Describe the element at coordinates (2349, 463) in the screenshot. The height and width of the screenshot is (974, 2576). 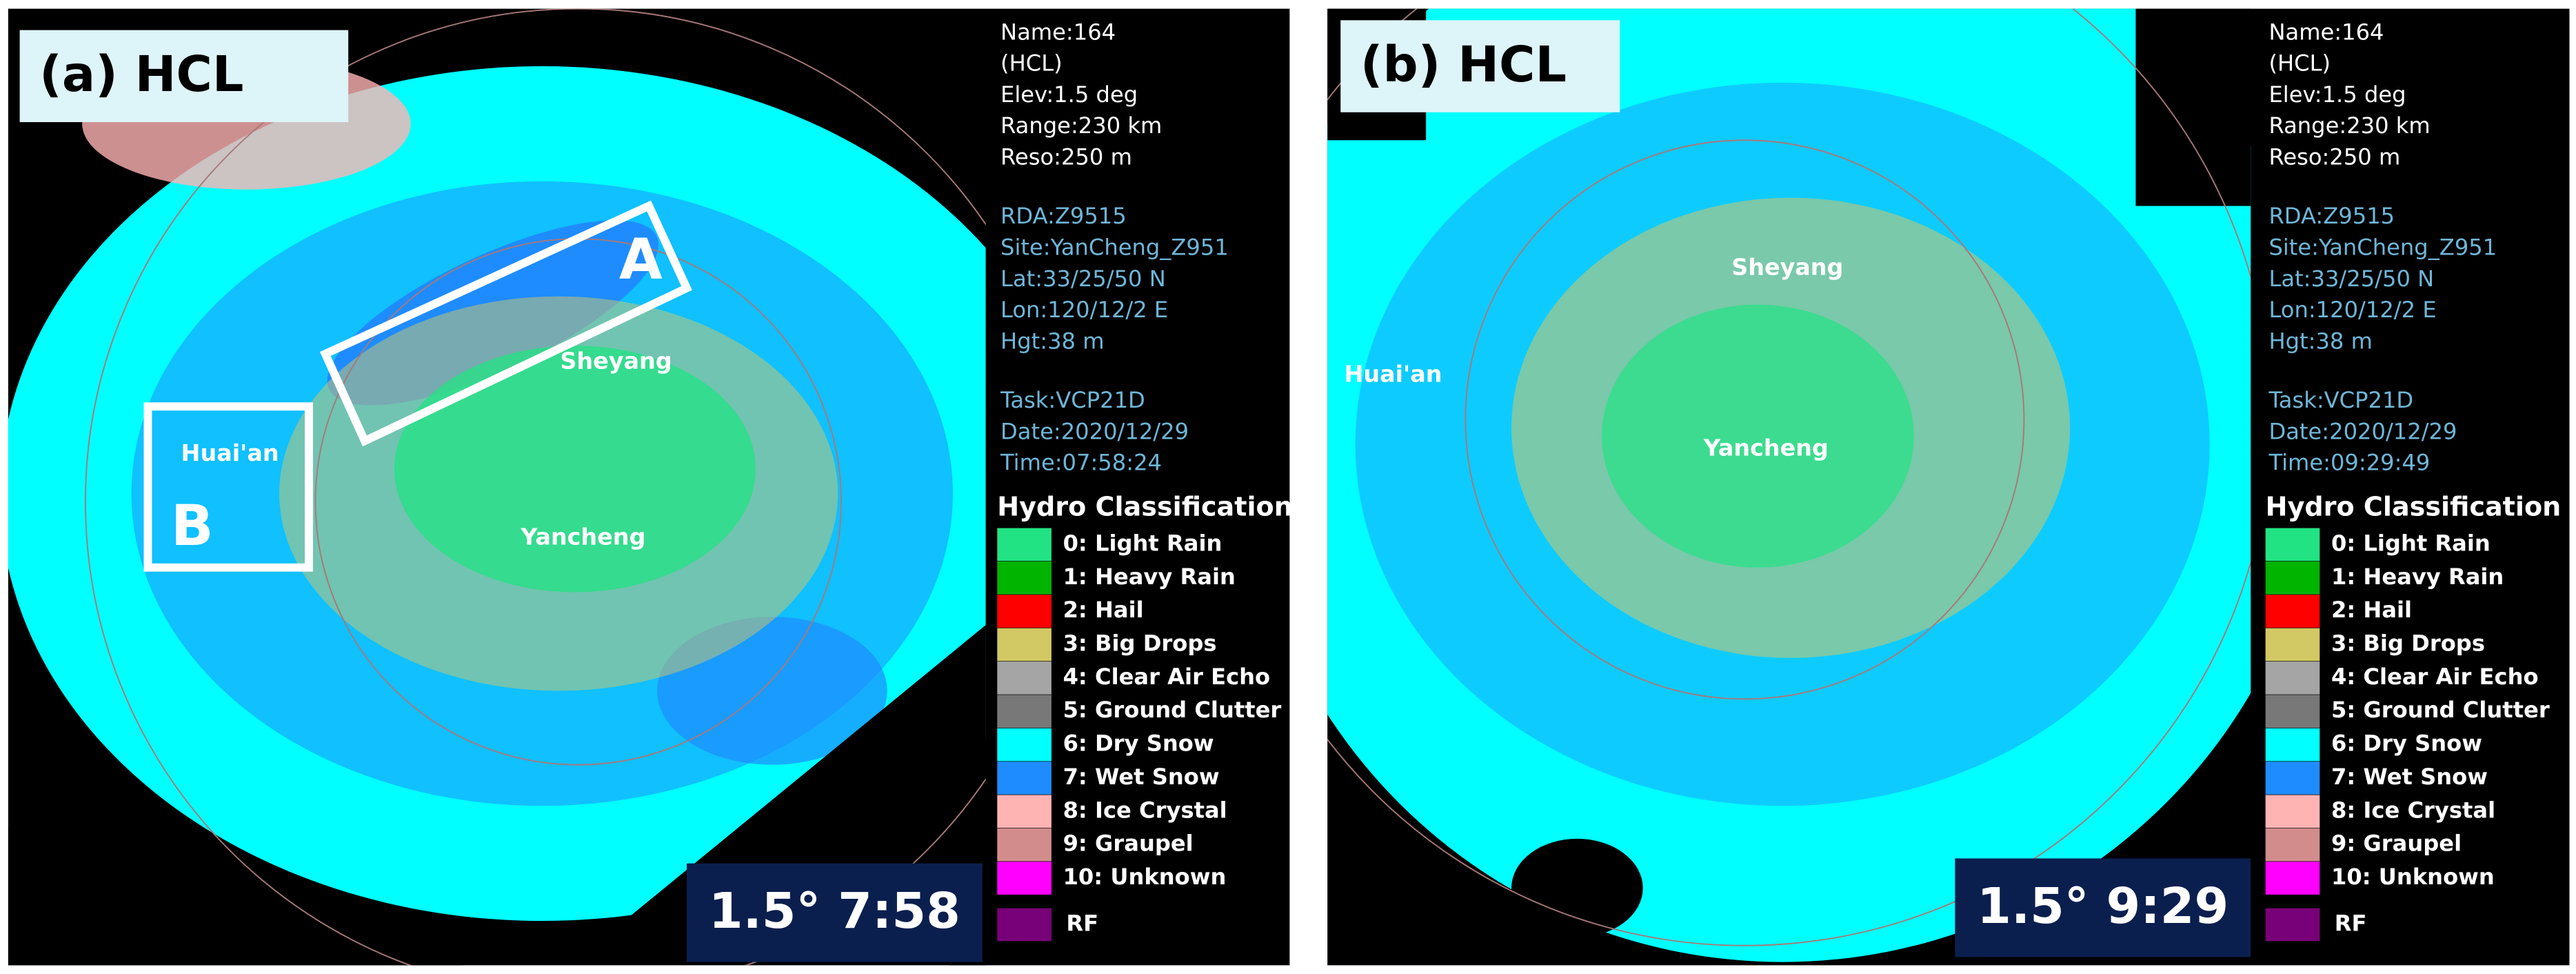
I see `task-line: Time:09:29:49` at that location.